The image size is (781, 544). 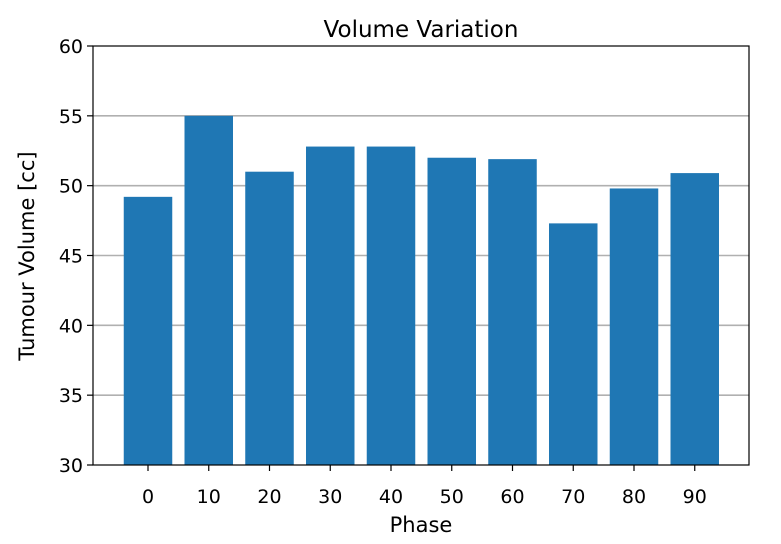 What do you see at coordinates (391, 497) in the screenshot?
I see `x-tick-label: 40` at bounding box center [391, 497].